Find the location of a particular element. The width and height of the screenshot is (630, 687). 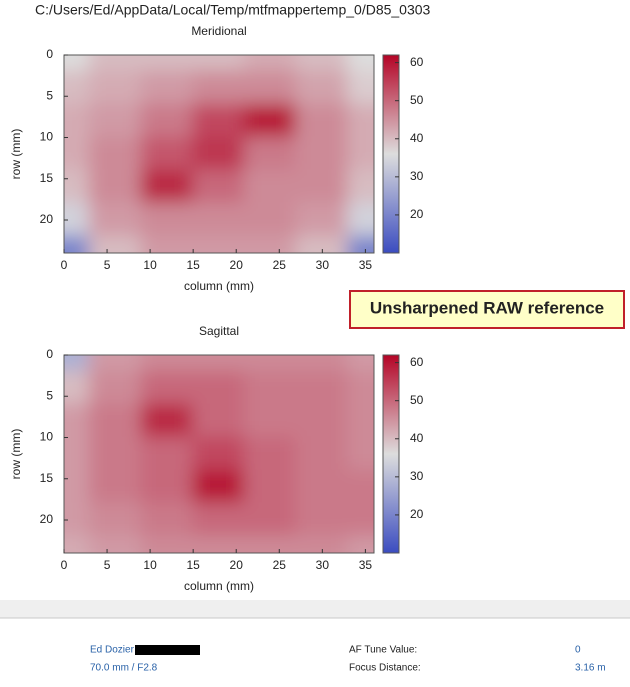

focus-value: 3.16 m is located at coordinates (590, 668).